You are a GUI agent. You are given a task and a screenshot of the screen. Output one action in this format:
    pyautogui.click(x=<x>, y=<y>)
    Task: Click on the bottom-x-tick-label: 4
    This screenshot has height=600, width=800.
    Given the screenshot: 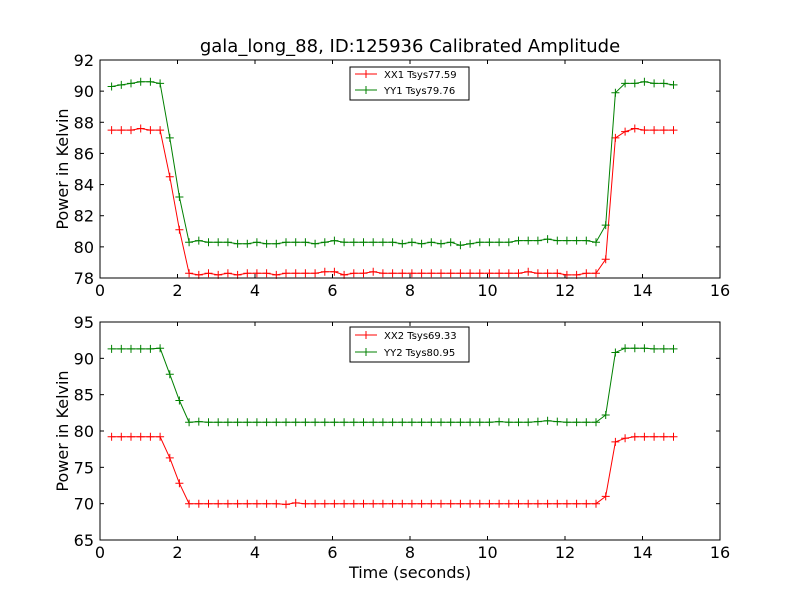 What is the action you would take?
    pyautogui.click(x=255, y=552)
    